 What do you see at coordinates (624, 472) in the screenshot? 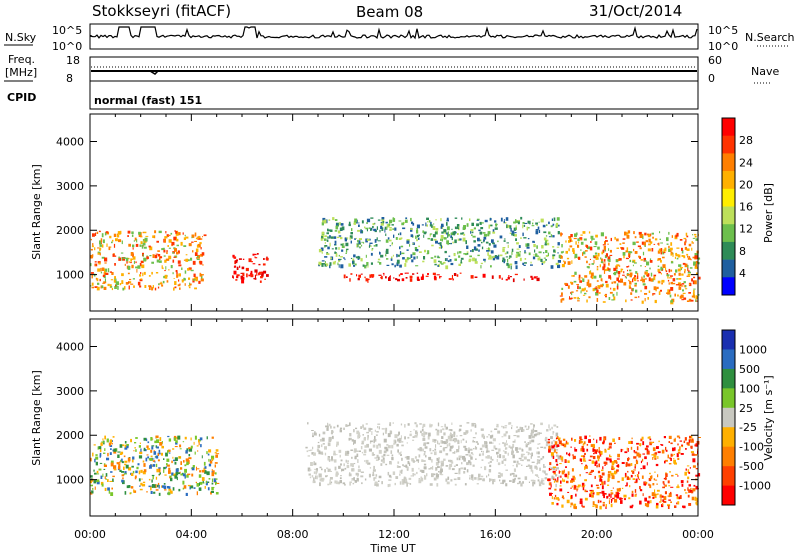
I see `echo-region` at bounding box center [624, 472].